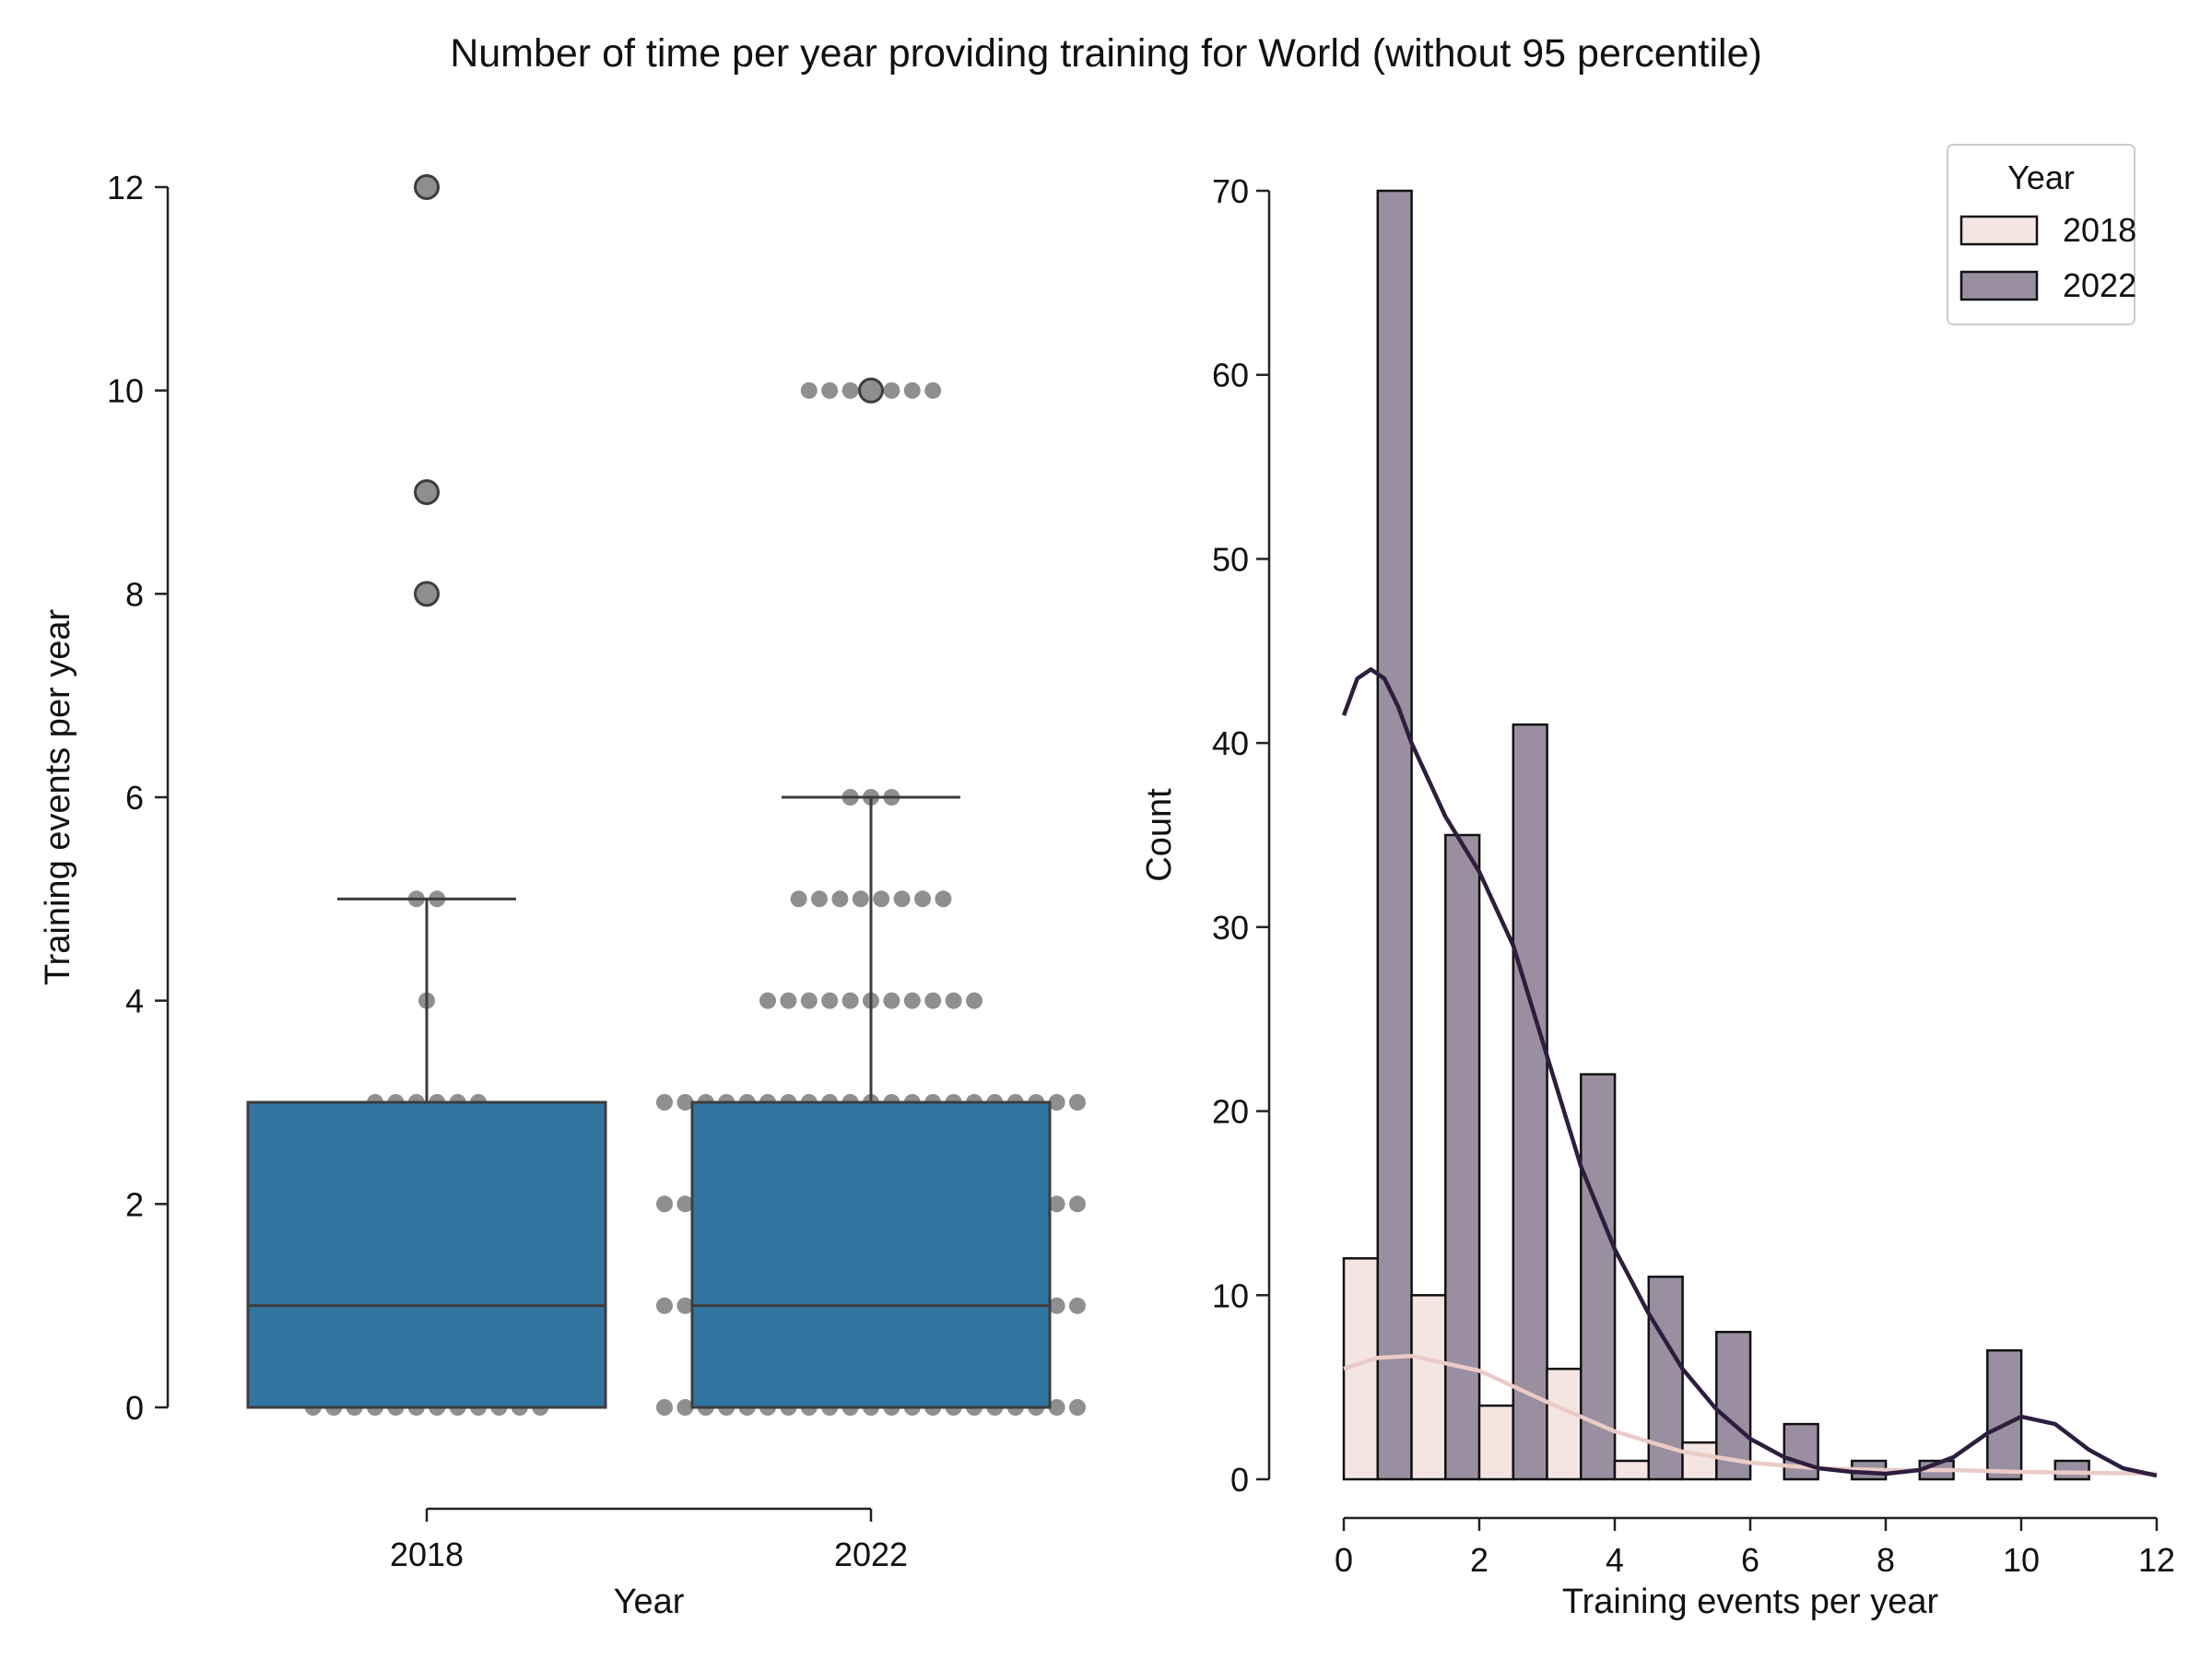  Describe the element at coordinates (125, 187) in the screenshot. I see `box-y-tick-label: 12` at that location.